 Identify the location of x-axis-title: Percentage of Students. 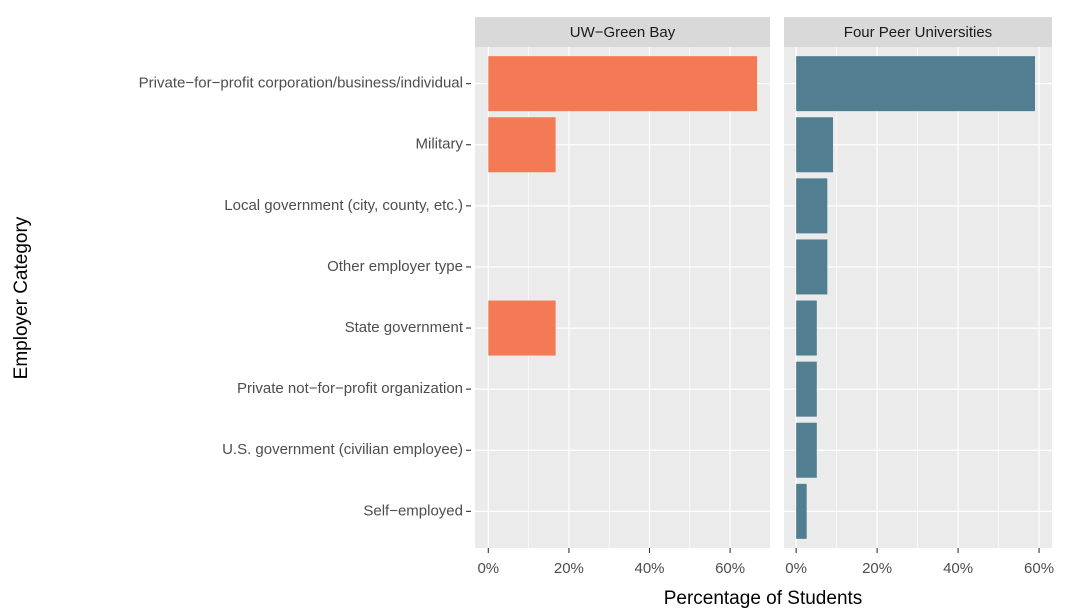
(763, 598).